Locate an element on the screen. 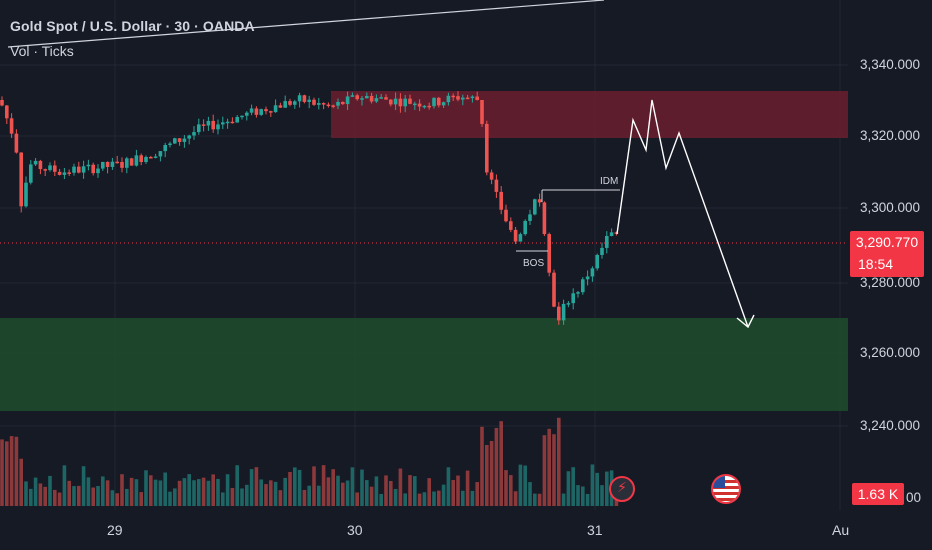 The width and height of the screenshot is (932, 550). idm-label: IDM is located at coordinates (609, 181).